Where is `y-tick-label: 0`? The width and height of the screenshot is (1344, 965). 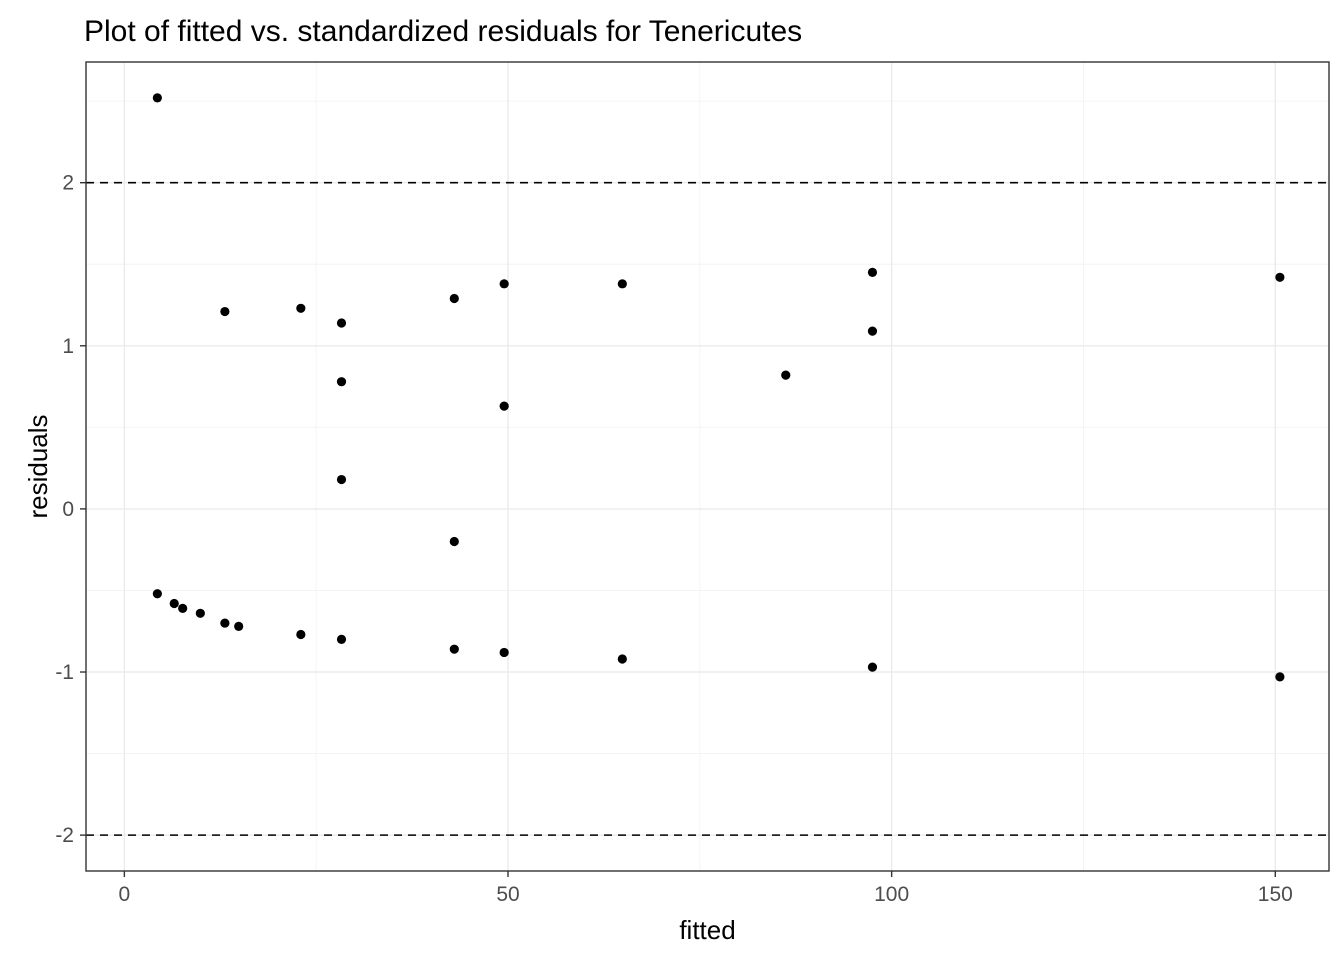
y-tick-label: 0 is located at coordinates (68, 509).